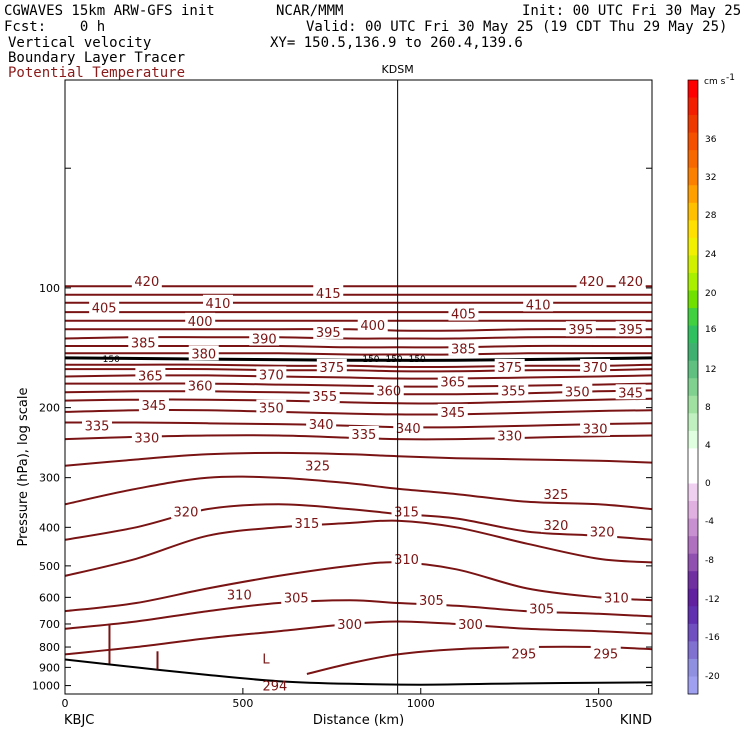 This screenshot has height=740, width=740. Describe the element at coordinates (23, 467) in the screenshot. I see `y-axis-label: Pressure (hPa), log scale` at that location.